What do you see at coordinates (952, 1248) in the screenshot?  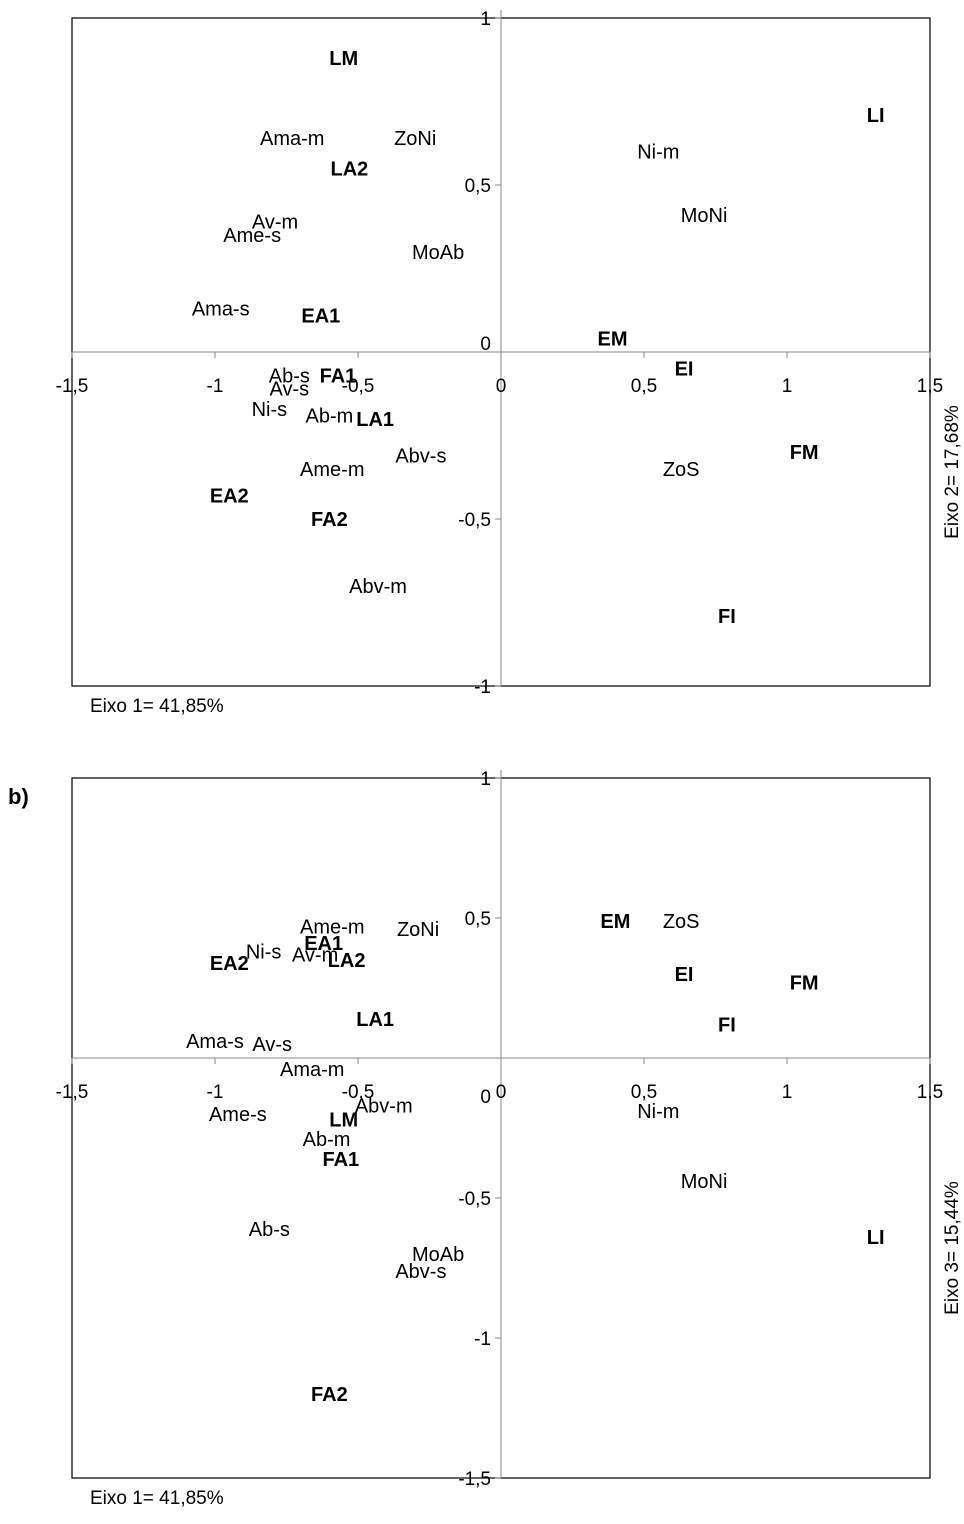 I see `y-axis-title: Eixo 3= 15,44%` at bounding box center [952, 1248].